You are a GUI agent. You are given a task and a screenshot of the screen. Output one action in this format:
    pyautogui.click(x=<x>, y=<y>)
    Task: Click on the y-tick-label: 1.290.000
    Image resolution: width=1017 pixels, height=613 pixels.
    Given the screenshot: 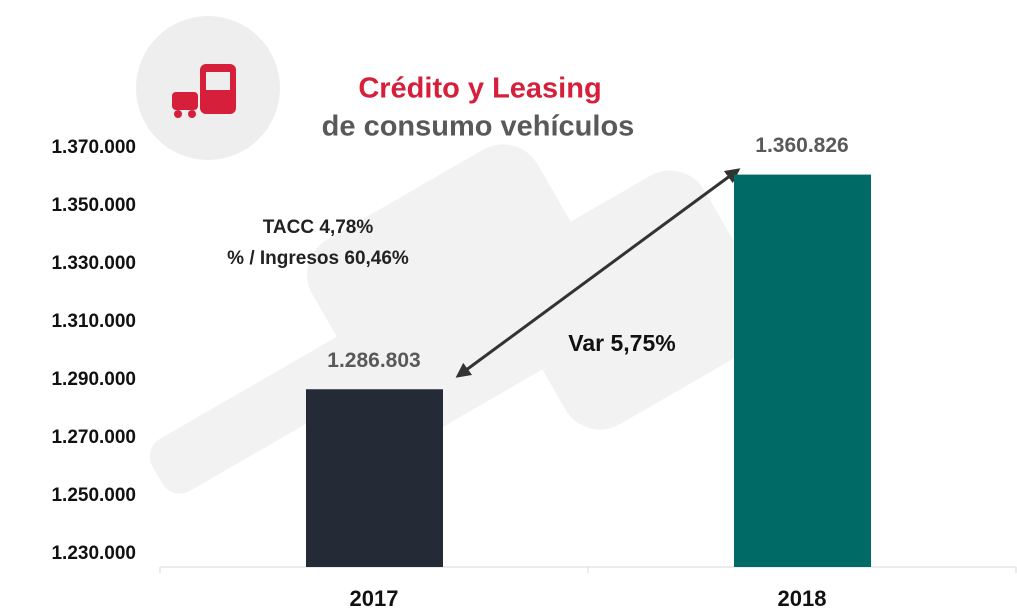 What is the action you would take?
    pyautogui.click(x=93, y=379)
    